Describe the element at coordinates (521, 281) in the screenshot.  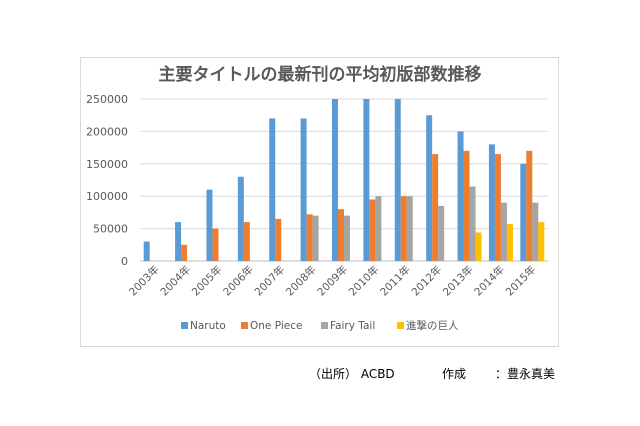
I see `x-tick-label: 2015年` at that location.